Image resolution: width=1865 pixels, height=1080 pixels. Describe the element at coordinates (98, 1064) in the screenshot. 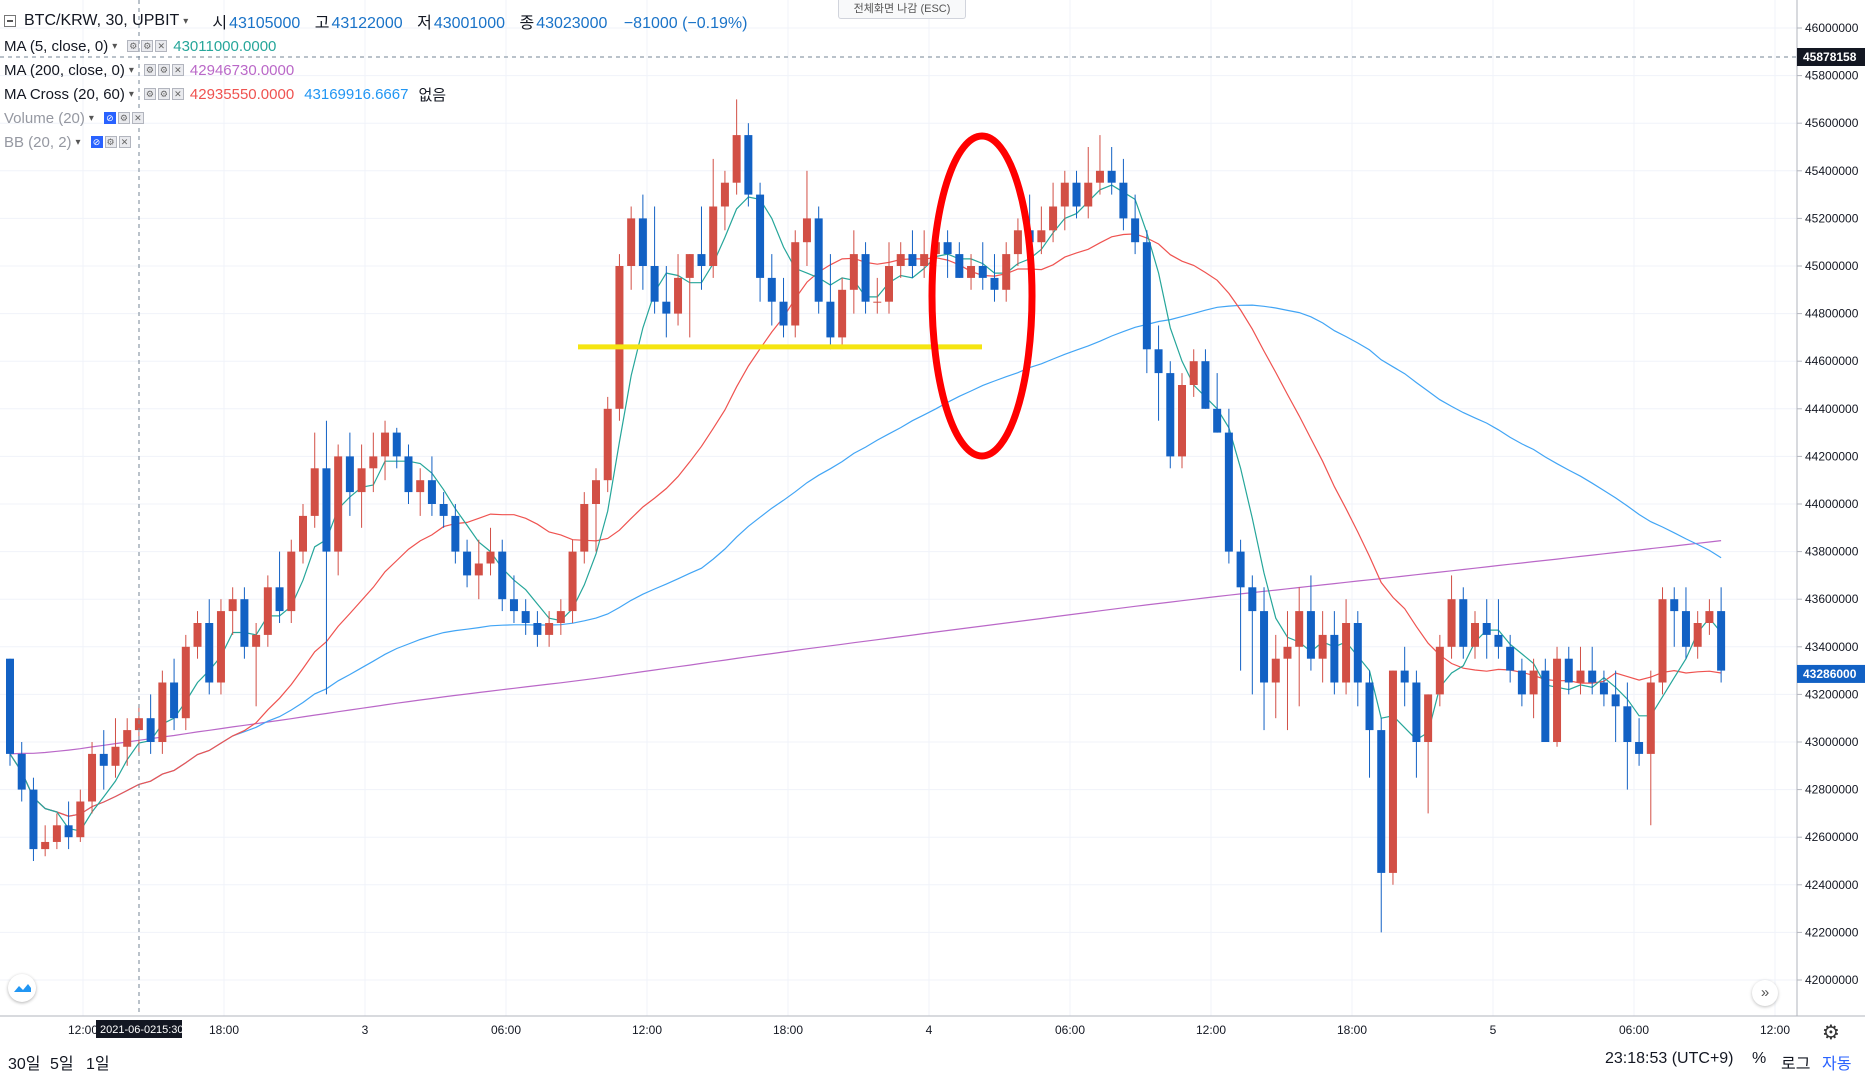

I see `range-1d-button: 1일` at that location.